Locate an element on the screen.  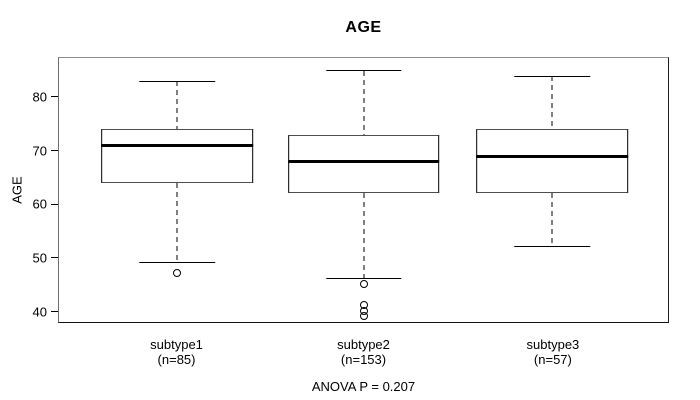
y-tick-label: 50 is located at coordinates (39, 258).